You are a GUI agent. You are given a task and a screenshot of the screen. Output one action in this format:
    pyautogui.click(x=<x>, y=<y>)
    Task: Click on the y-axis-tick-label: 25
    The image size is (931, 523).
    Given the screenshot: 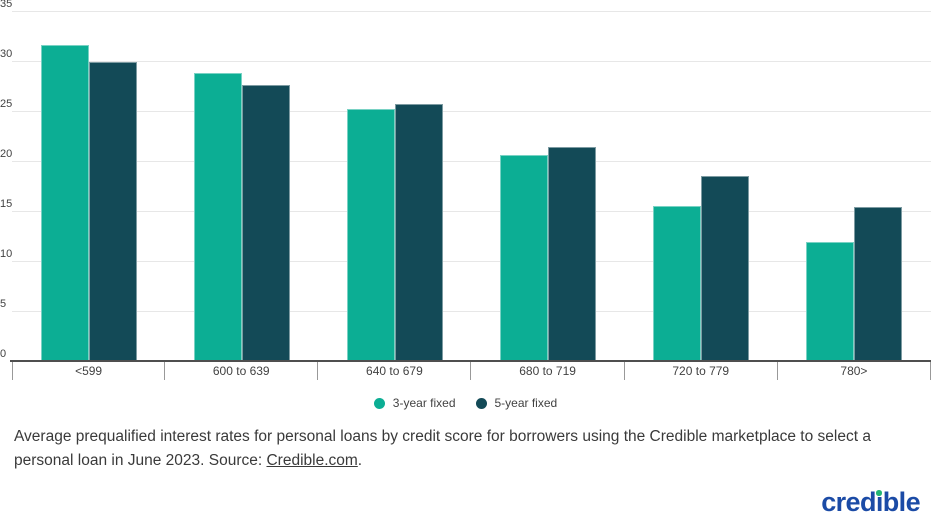 What is the action you would take?
    pyautogui.click(x=6, y=104)
    